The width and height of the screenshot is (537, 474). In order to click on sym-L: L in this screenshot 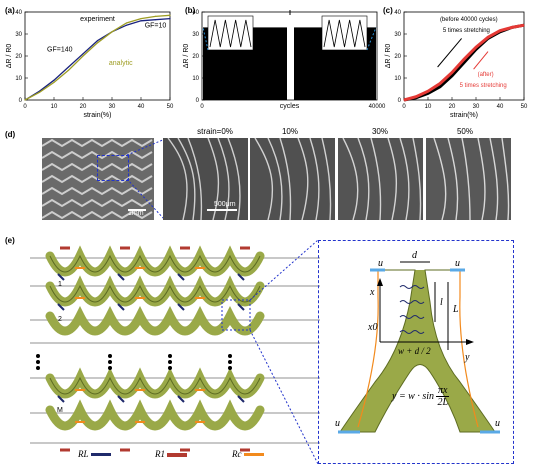, I will do `click(456, 309)`.